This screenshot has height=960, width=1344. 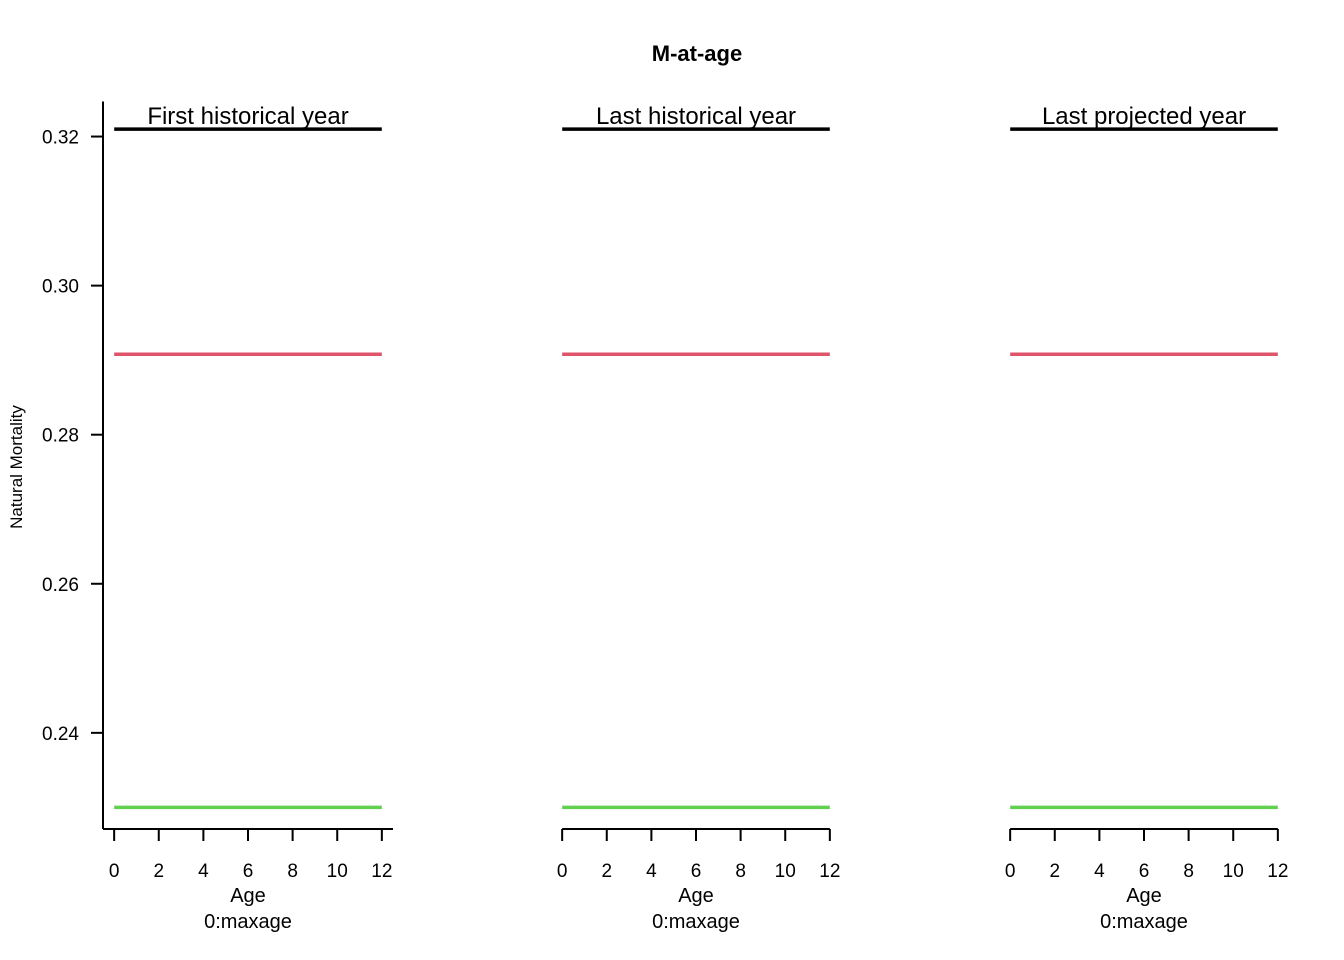 I want to click on y-tick-label: 0.30, so click(x=60, y=287).